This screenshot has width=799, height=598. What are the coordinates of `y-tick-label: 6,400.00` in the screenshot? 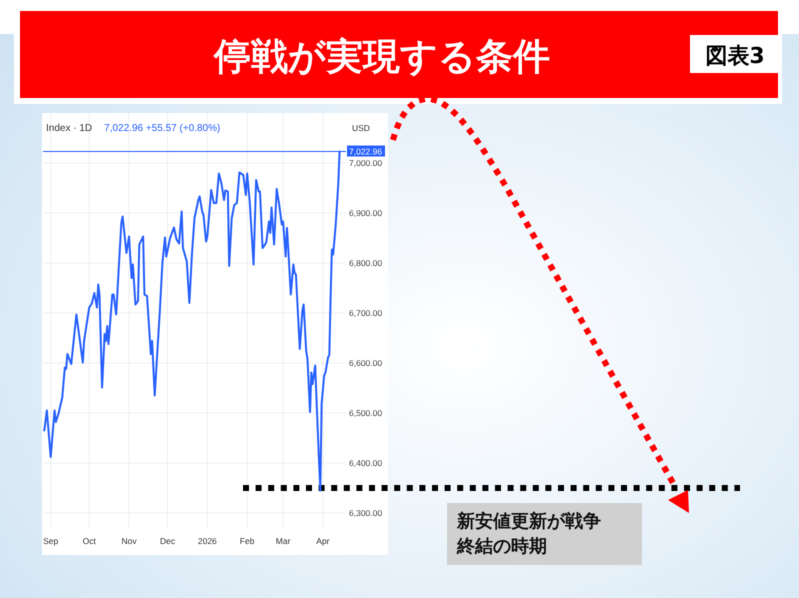 It's located at (365, 463).